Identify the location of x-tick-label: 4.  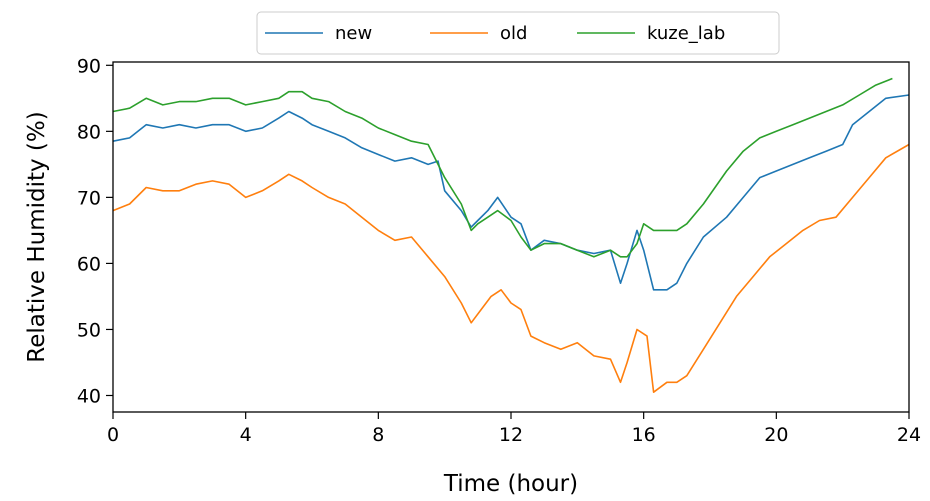
(246, 435).